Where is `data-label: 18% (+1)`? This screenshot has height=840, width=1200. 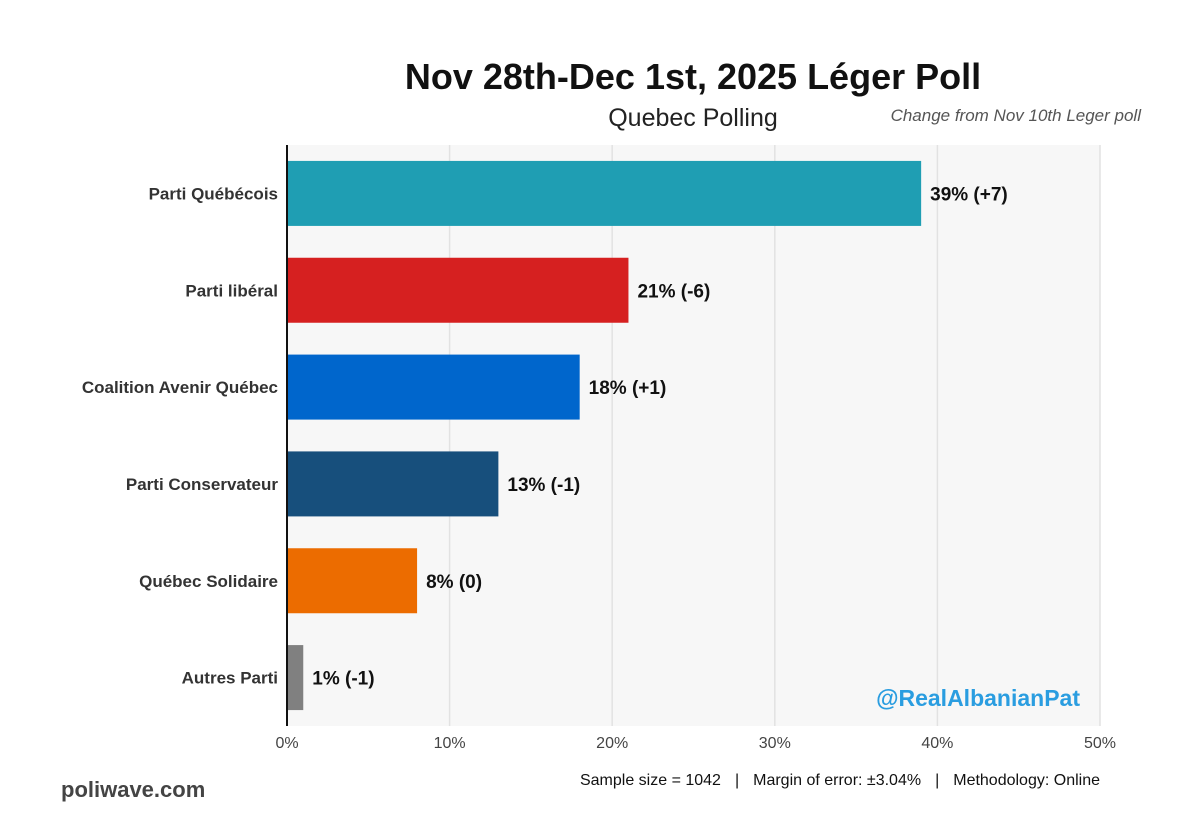
data-label: 18% (+1) is located at coordinates (628, 388).